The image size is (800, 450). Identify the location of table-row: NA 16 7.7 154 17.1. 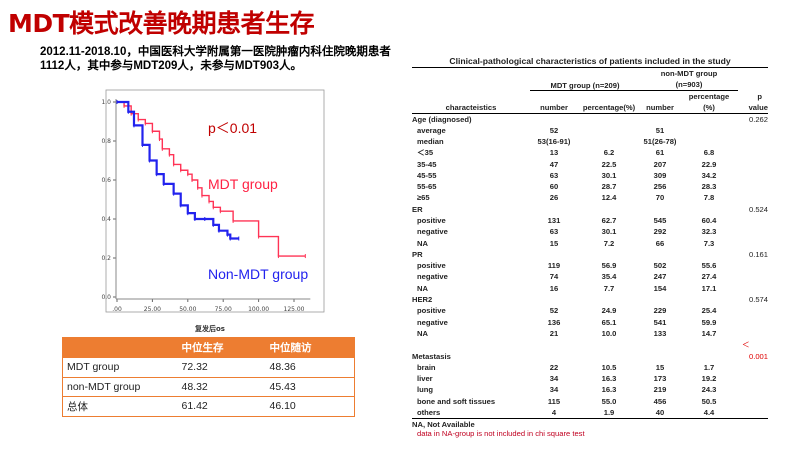
(590, 288).